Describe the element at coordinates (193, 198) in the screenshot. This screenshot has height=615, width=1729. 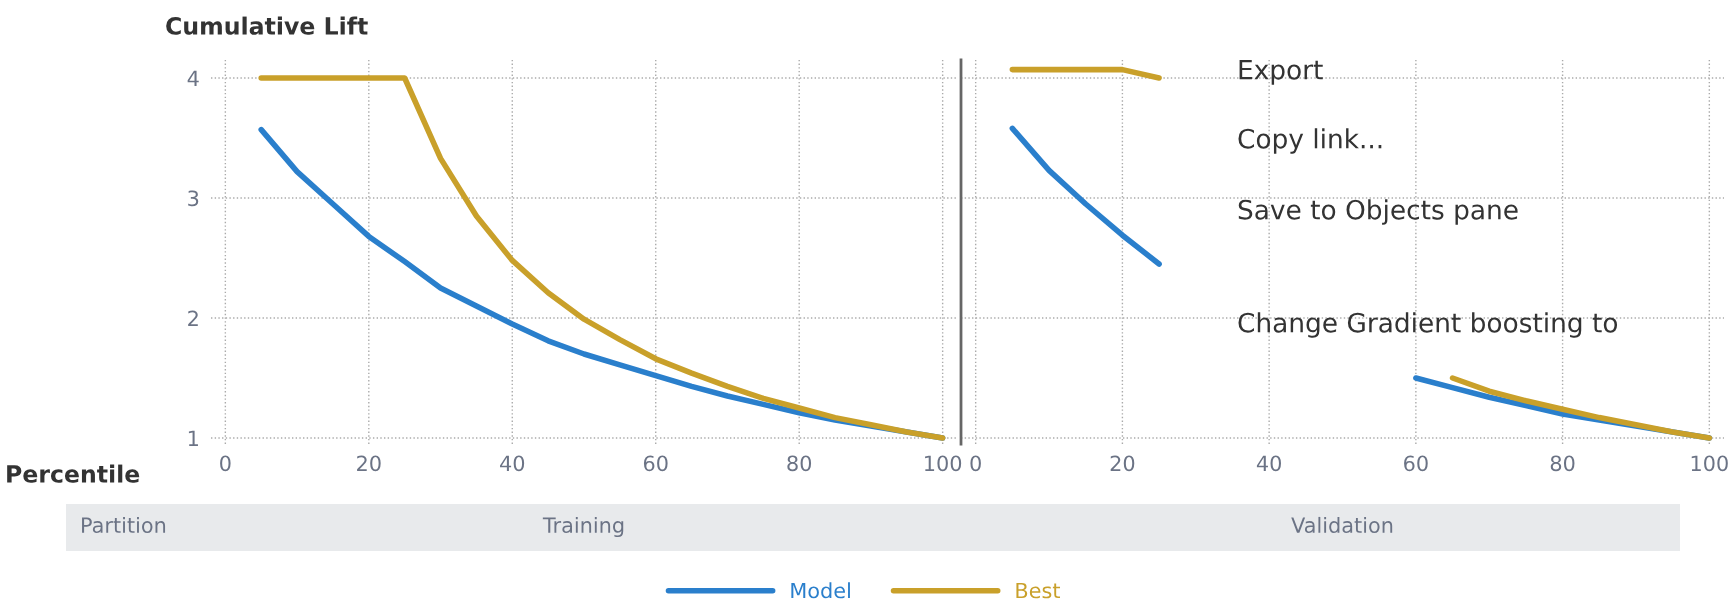
I see `y-tick-label: 3` at that location.